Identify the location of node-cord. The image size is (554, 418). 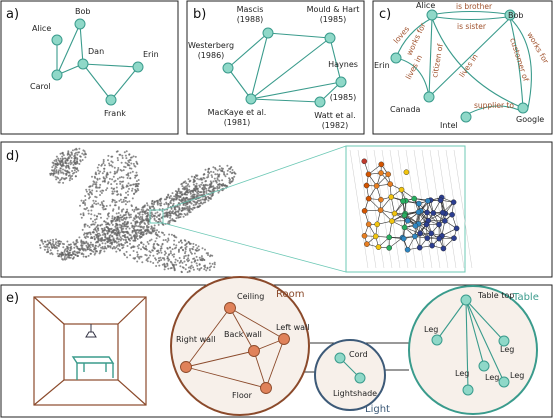
(340, 358).